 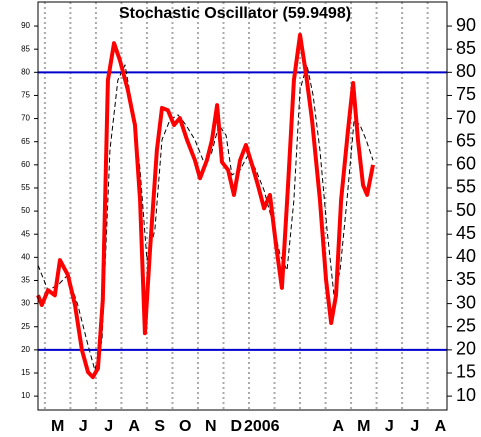 What do you see at coordinates (466, 395) in the screenshot?
I see `y-tick-label-right: 10` at bounding box center [466, 395].